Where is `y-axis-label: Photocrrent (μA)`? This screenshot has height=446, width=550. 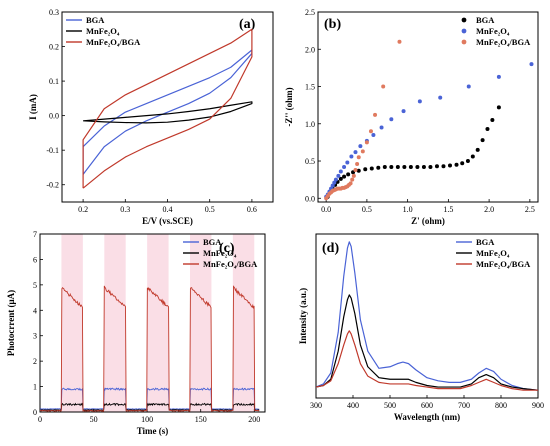
y-axis-label: Photocrrent (μA) is located at coordinates (11, 323).